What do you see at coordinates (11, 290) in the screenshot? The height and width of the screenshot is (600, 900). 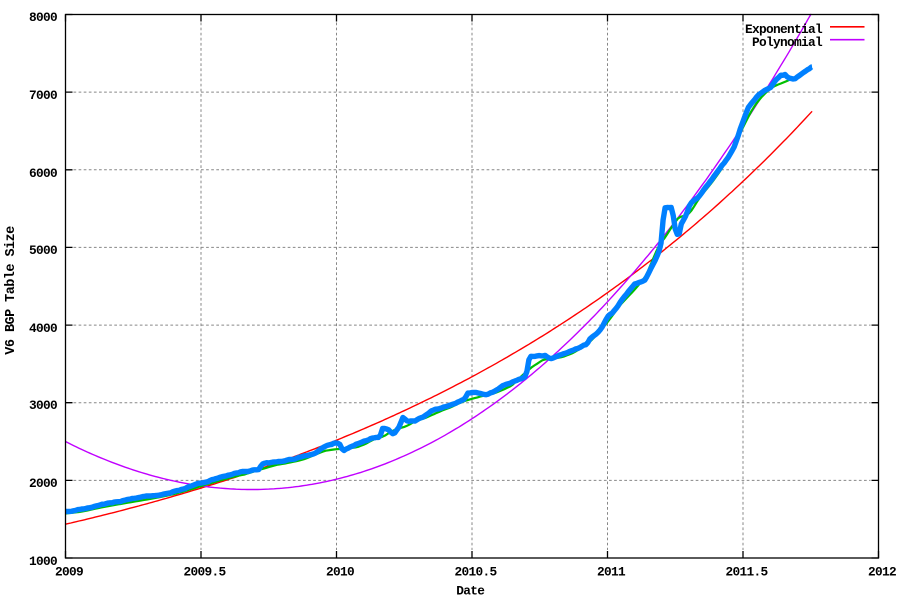 I see `svg-text: V6 BGP Table Size` at bounding box center [11, 290].